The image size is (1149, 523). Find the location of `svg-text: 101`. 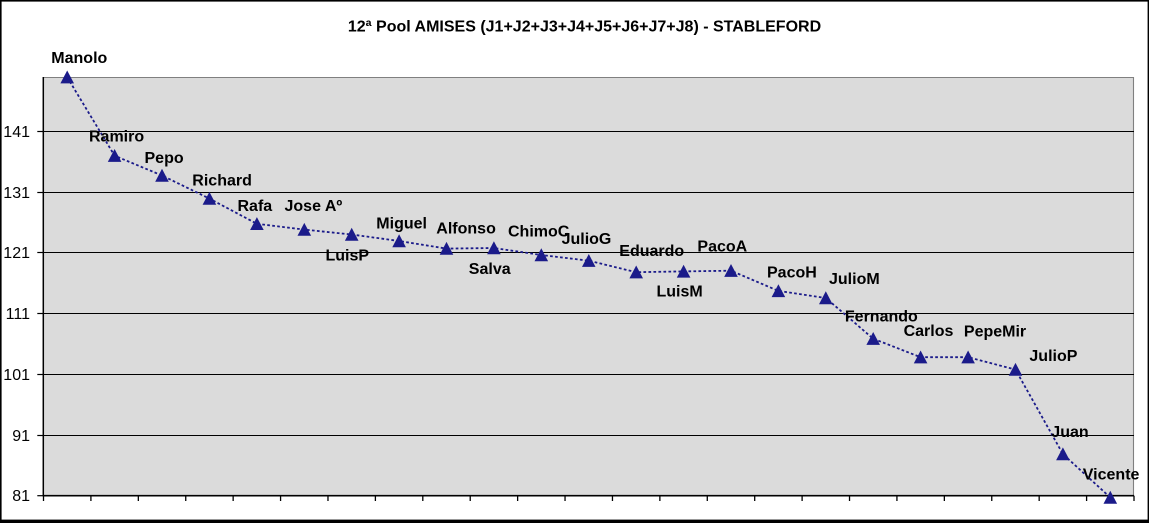

svg-text: 101 is located at coordinates (16, 375).